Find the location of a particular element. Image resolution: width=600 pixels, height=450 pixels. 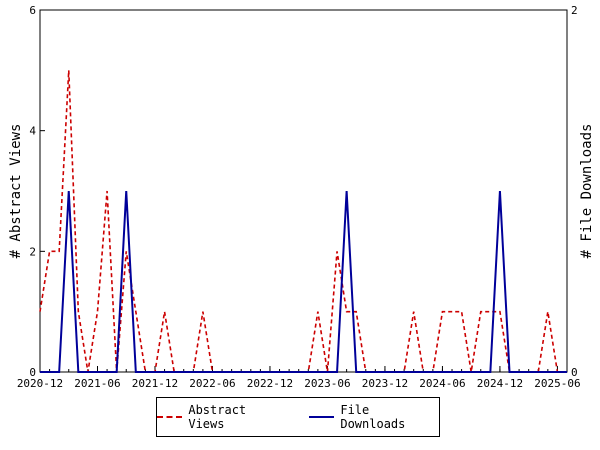

y-left-tick-label: 2 is located at coordinates (32, 251).